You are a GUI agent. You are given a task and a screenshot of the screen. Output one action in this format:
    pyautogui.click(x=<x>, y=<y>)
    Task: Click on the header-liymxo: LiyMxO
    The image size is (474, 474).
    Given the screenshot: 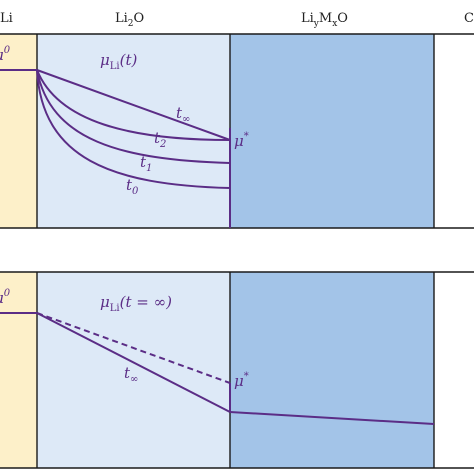 What is the action you would take?
    pyautogui.click(x=324, y=20)
    